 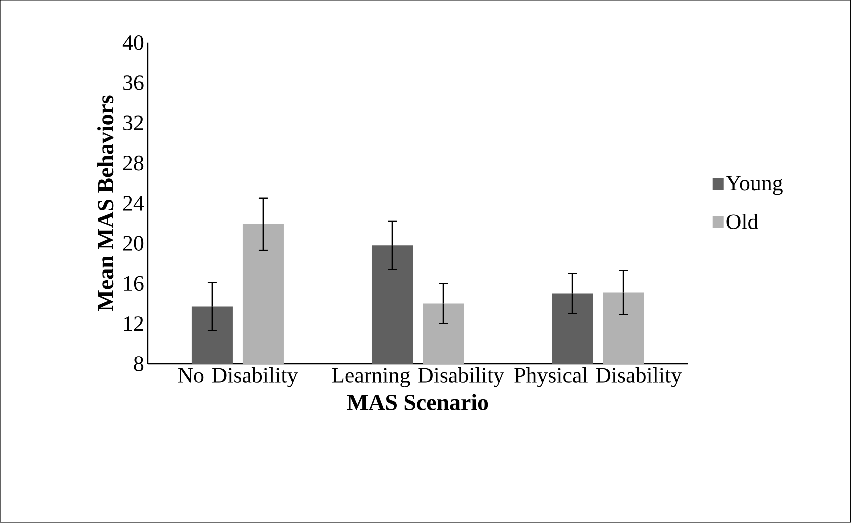 I want to click on y-tick-label: 40, so click(x=133, y=43).